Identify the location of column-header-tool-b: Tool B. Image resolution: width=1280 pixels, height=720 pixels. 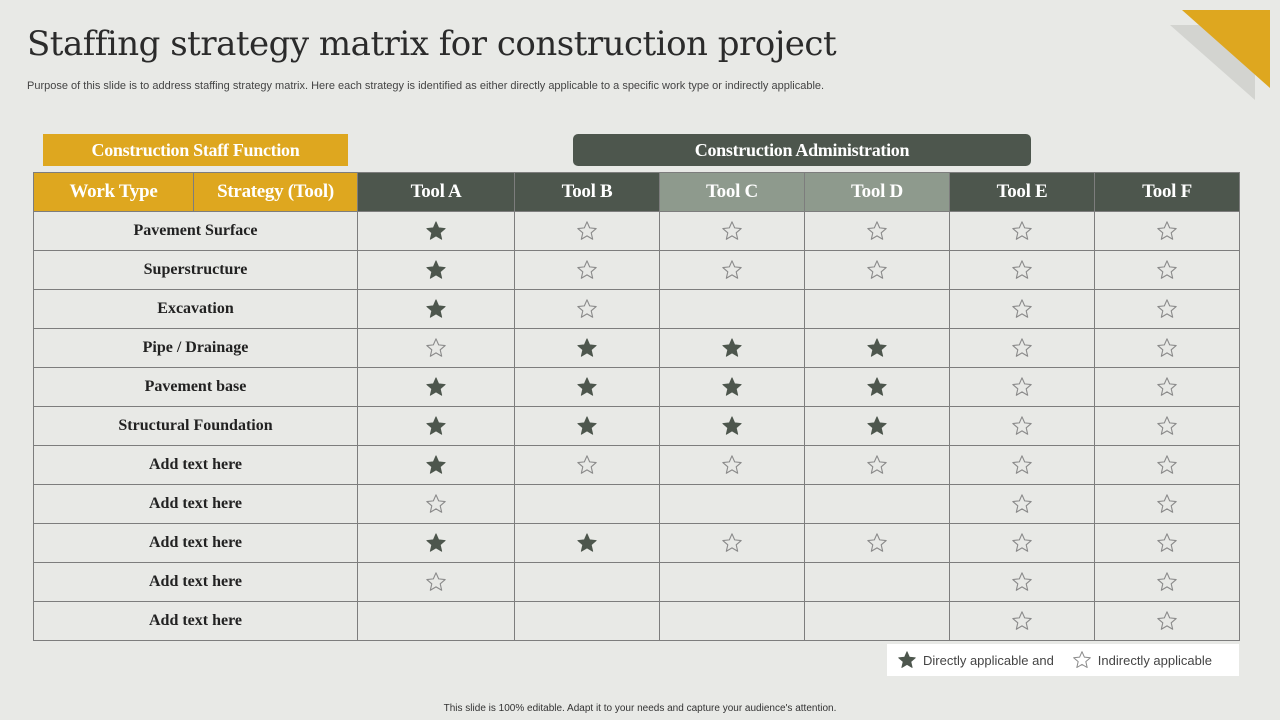
(587, 192).